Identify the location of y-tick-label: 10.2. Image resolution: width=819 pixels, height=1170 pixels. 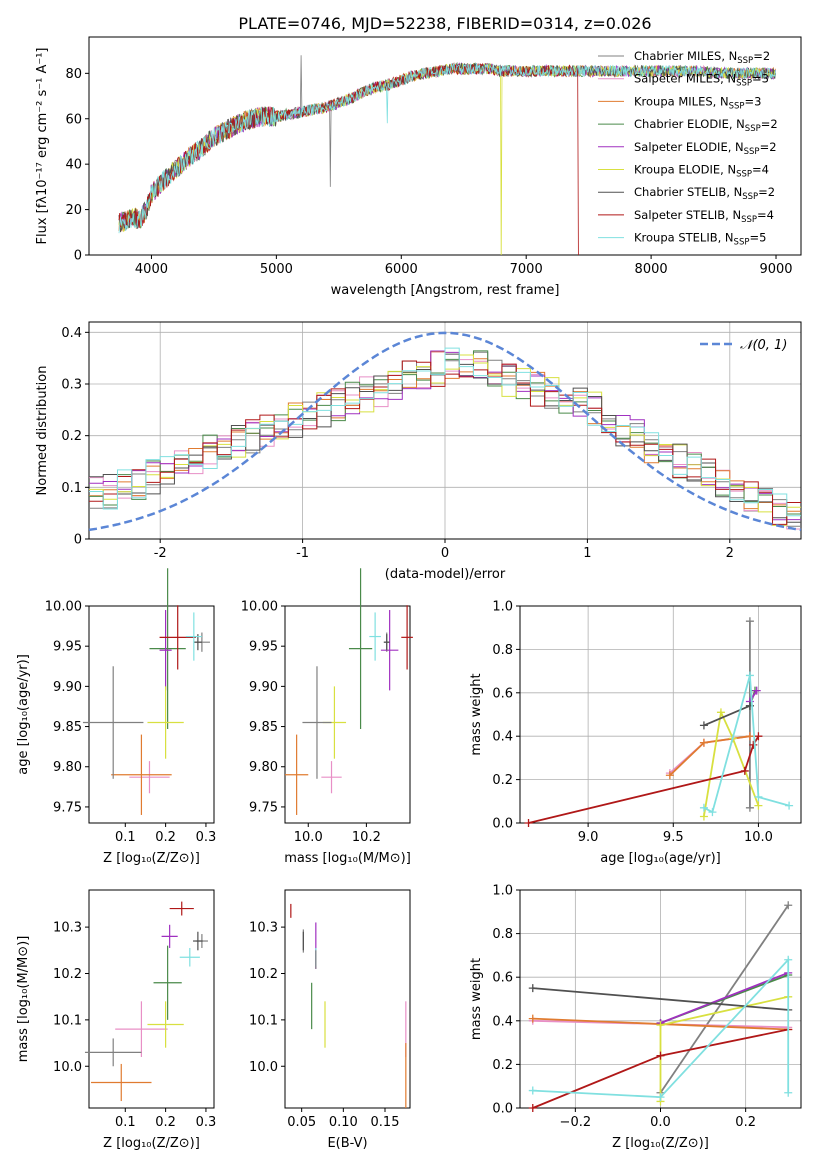
(263, 974).